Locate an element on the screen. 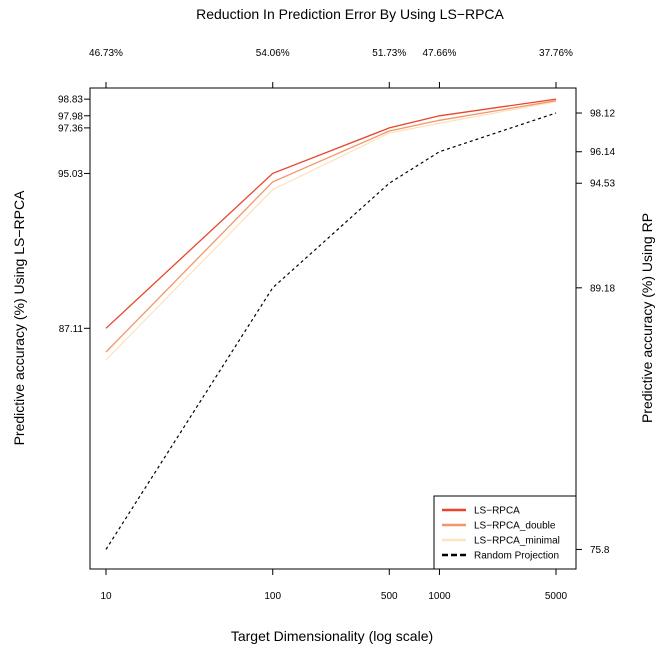 The image size is (668, 648). right-tick-label: 96.14 is located at coordinates (602, 152).